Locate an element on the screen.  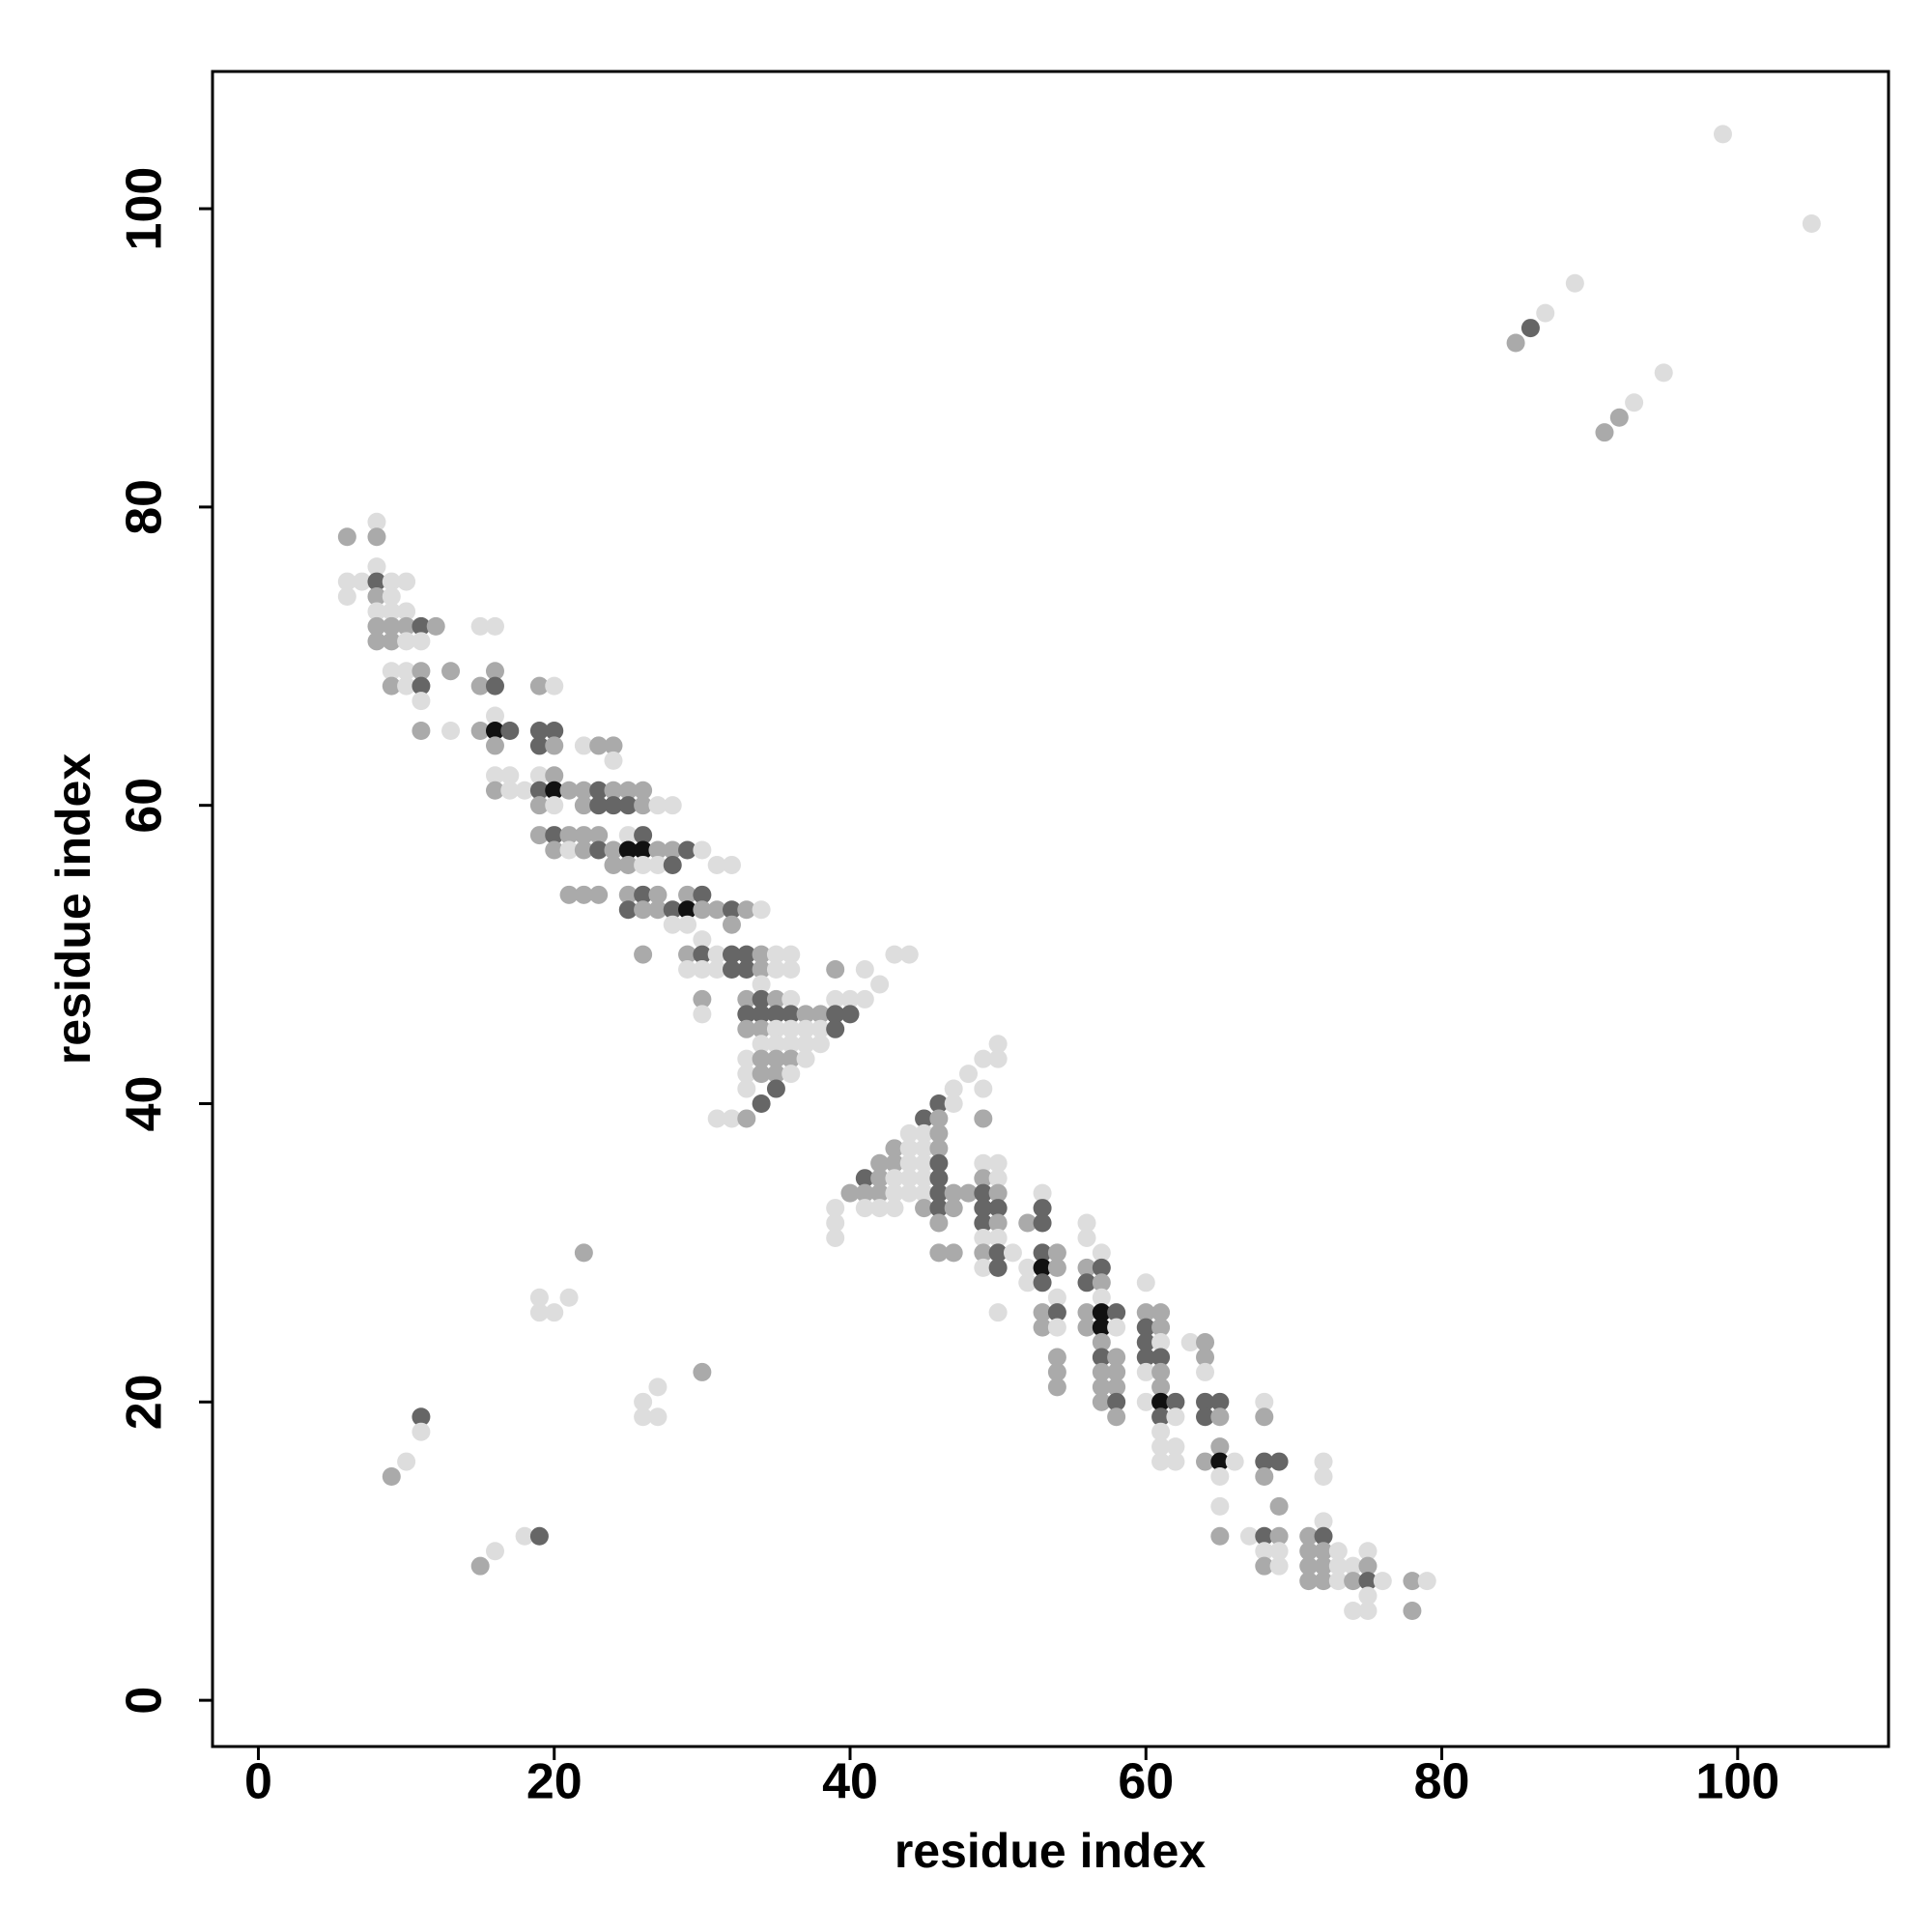
y-tick-label: 80 is located at coordinates (145, 507).